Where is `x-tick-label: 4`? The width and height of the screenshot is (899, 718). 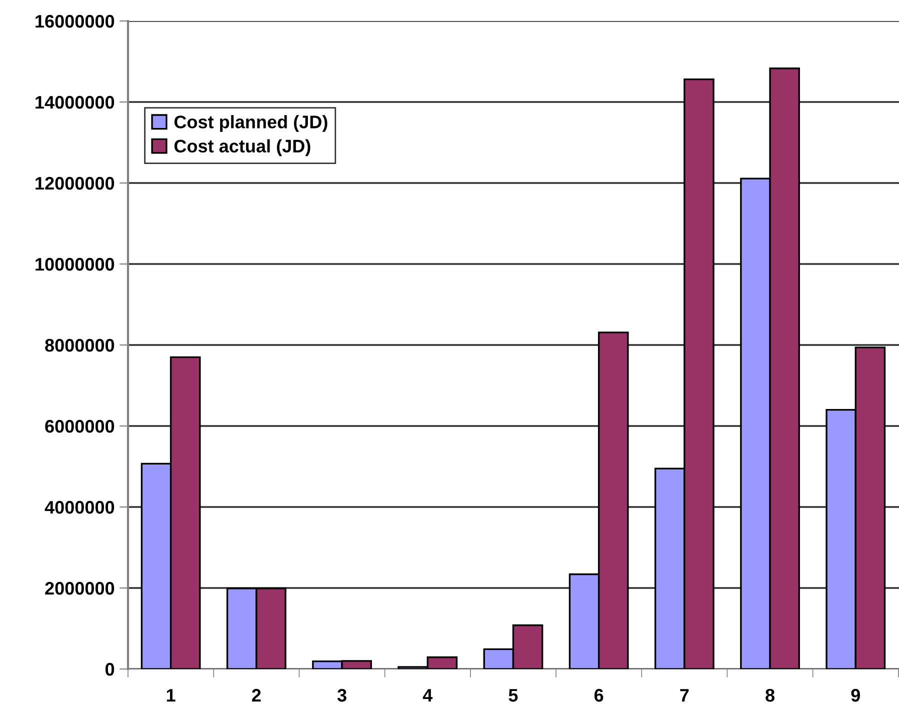 x-tick-label: 4 is located at coordinates (427, 695).